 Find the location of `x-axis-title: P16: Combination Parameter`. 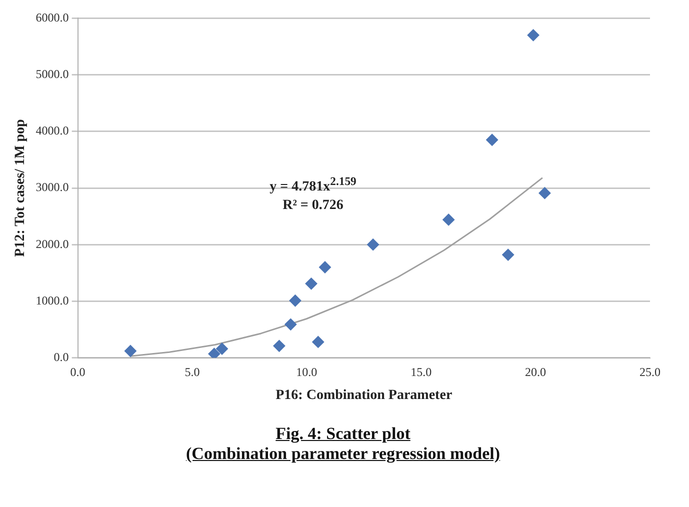

x-axis-title: P16: Combination Parameter is located at coordinates (364, 396).